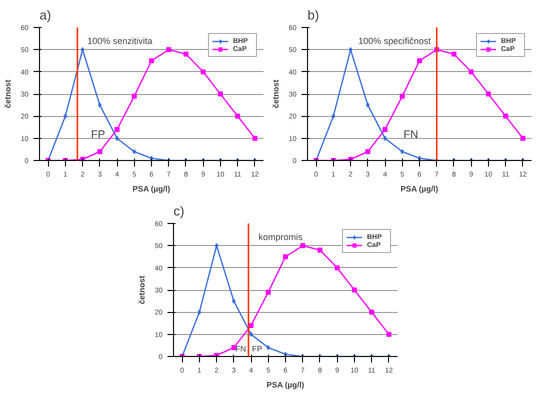 This screenshot has height=397, width=540. Describe the element at coordinates (280, 237) in the screenshot. I see `ref-line-label: kompromis` at that location.